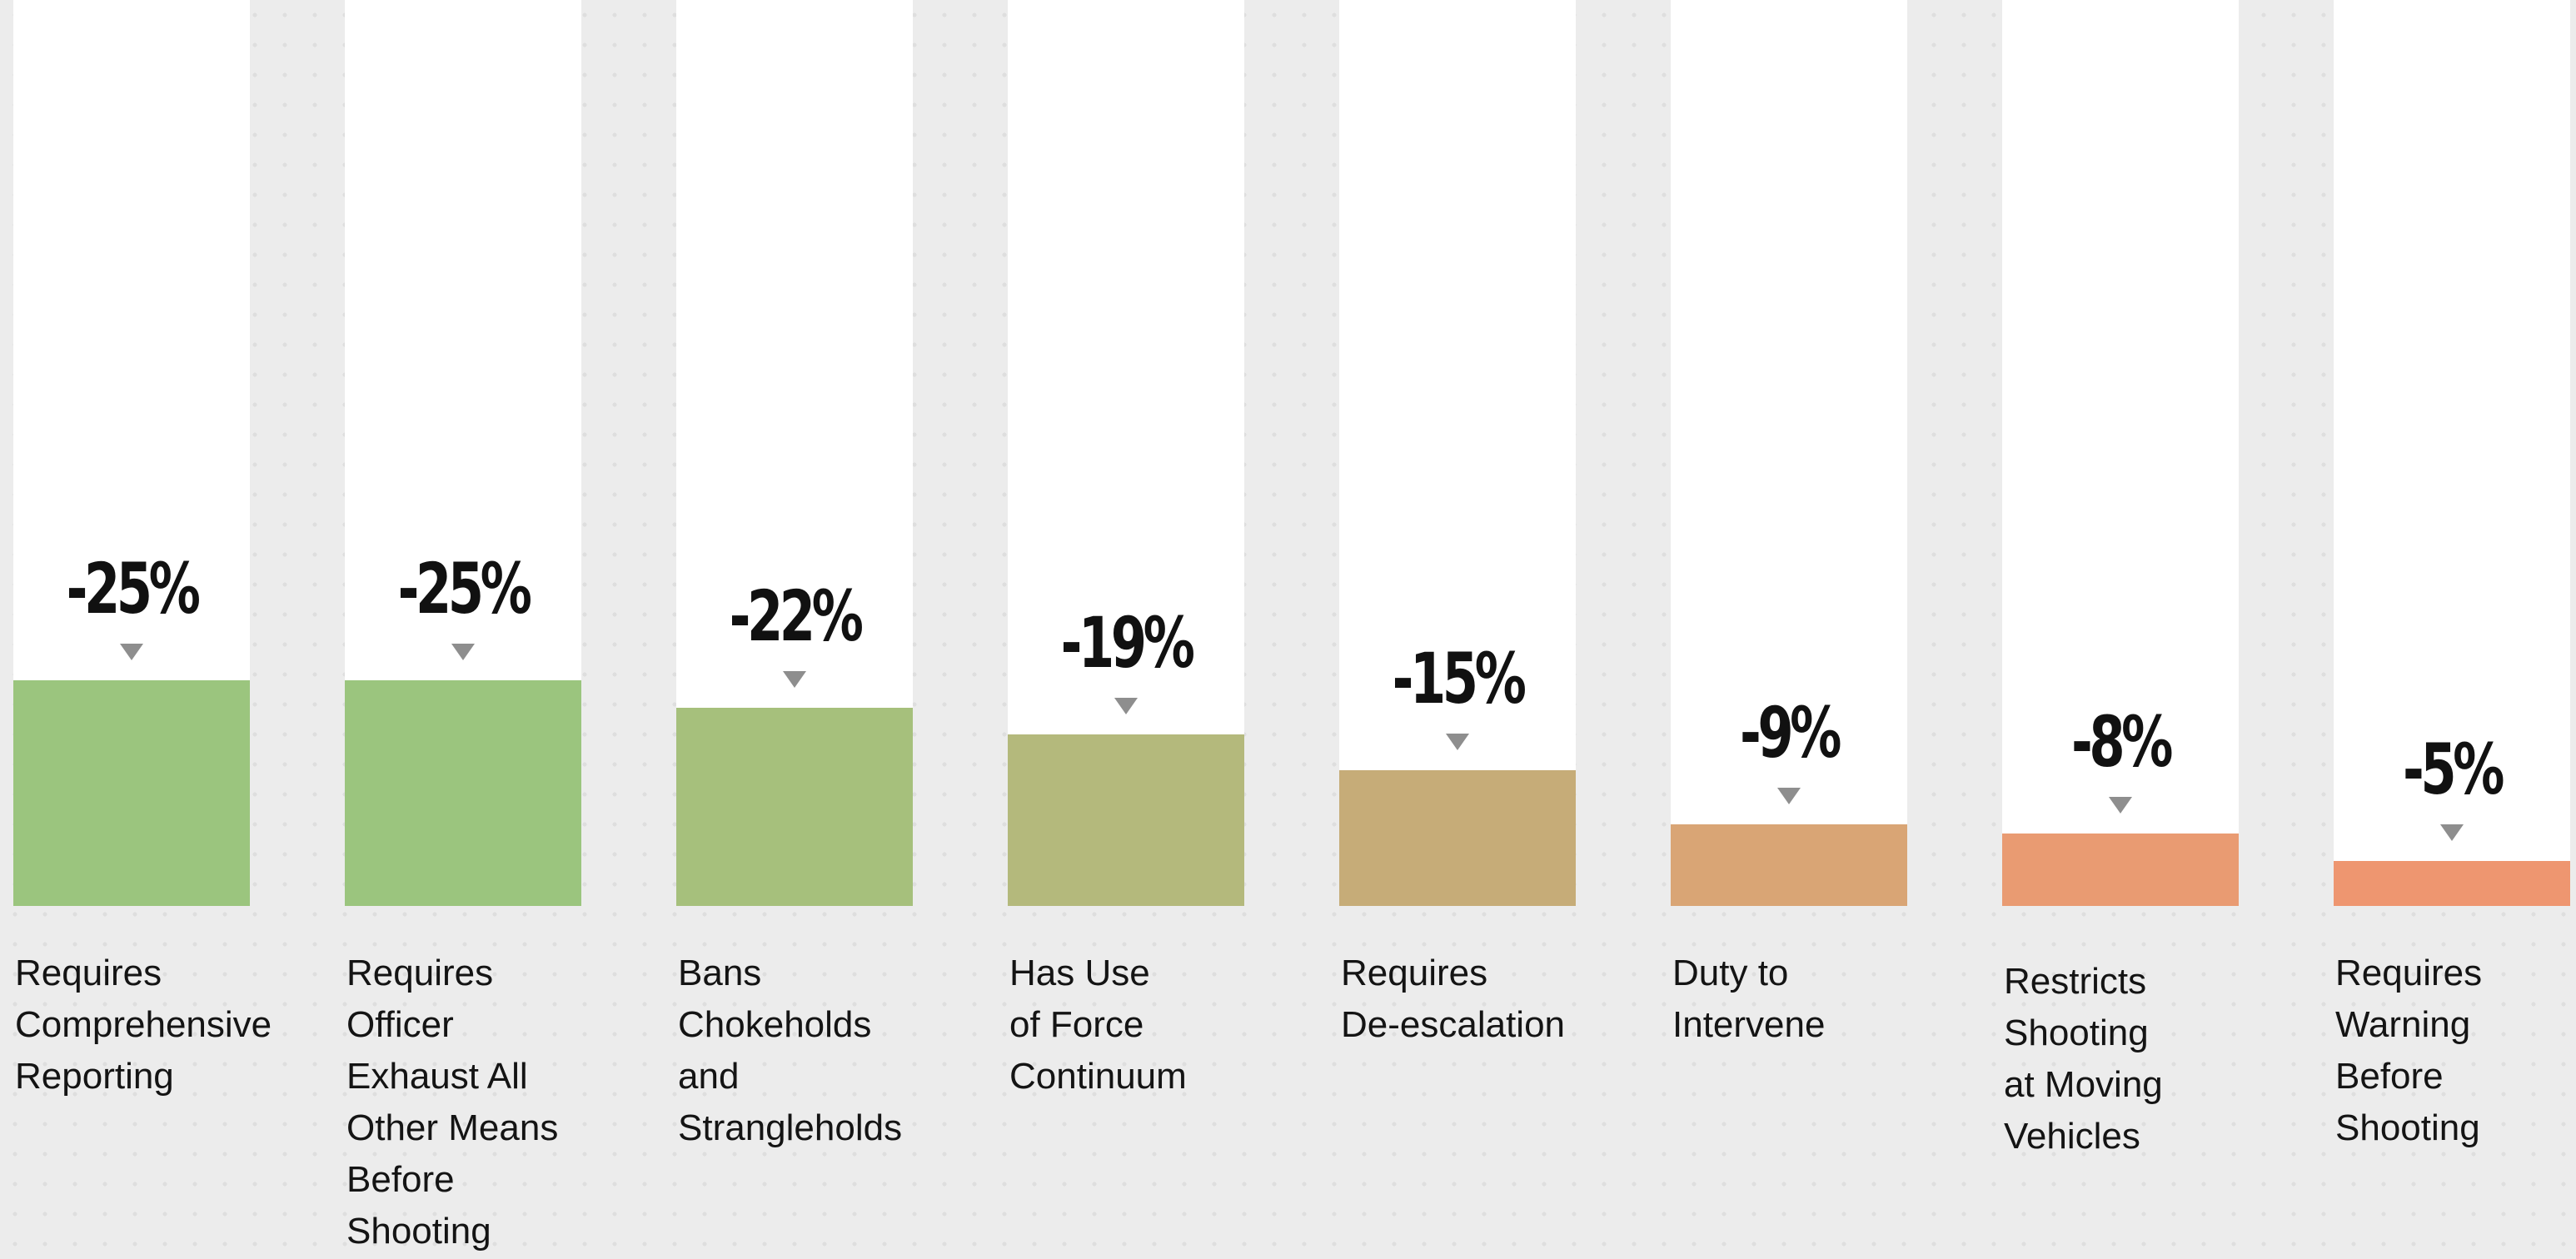 The width and height of the screenshot is (2576, 1259). What do you see at coordinates (1098, 1025) in the screenshot?
I see `category-label: Has Use of Force Continuum` at bounding box center [1098, 1025].